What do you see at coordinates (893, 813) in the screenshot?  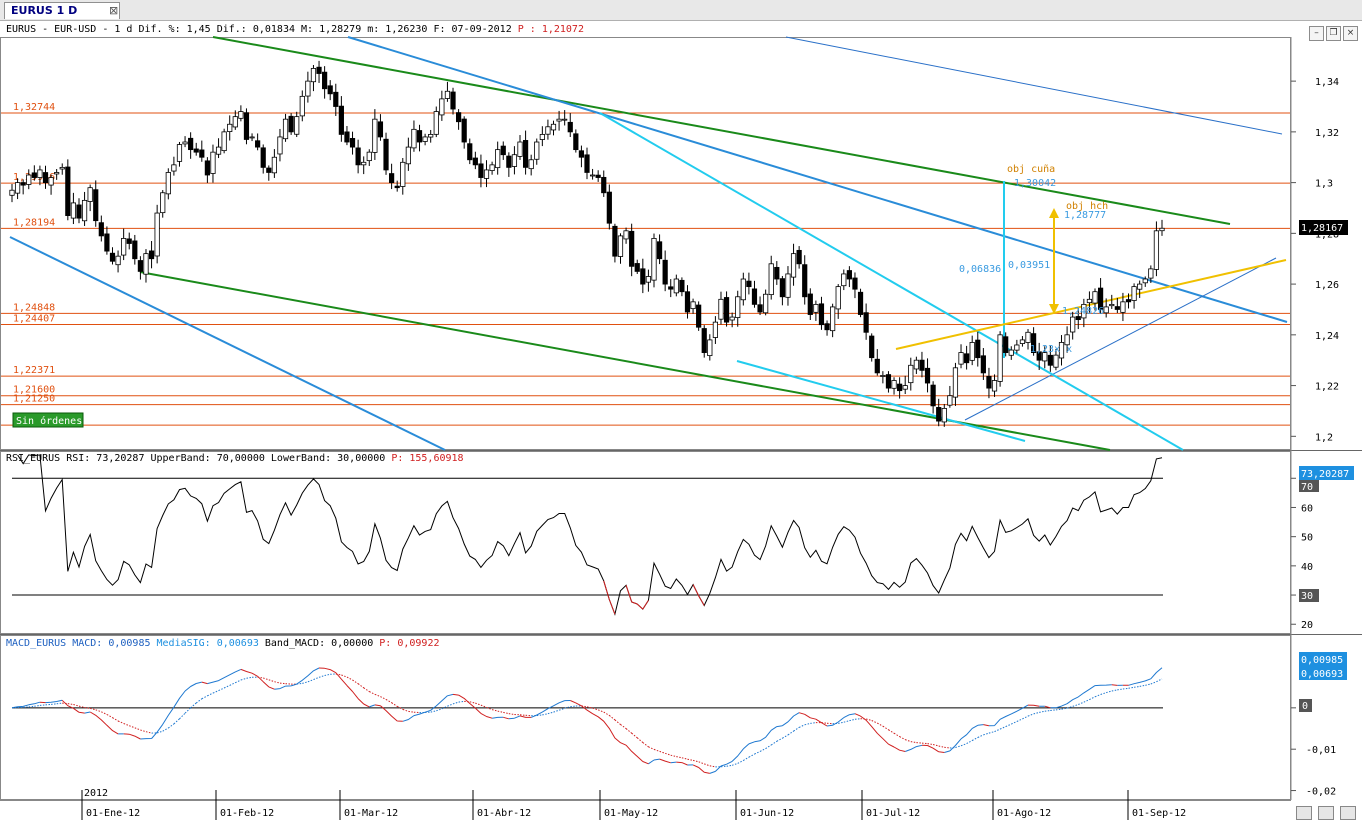 I see `x-tick-label: 01-Jul-12` at bounding box center [893, 813].